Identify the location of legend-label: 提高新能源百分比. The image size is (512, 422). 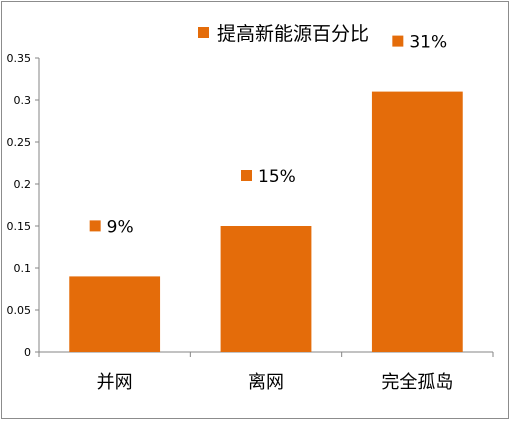
(293, 34).